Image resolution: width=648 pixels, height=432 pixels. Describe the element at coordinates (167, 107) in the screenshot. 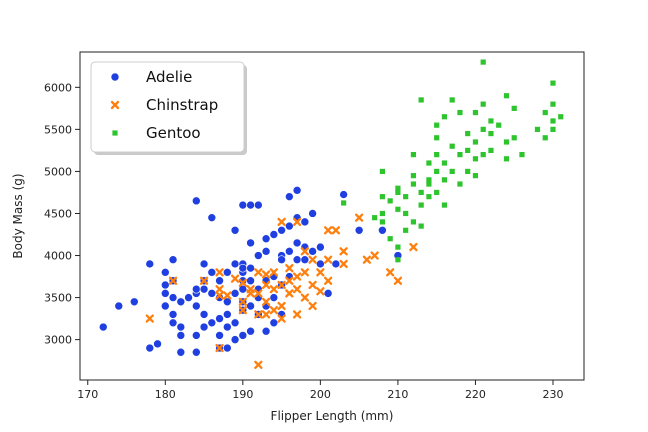

I see `legend-box` at that location.